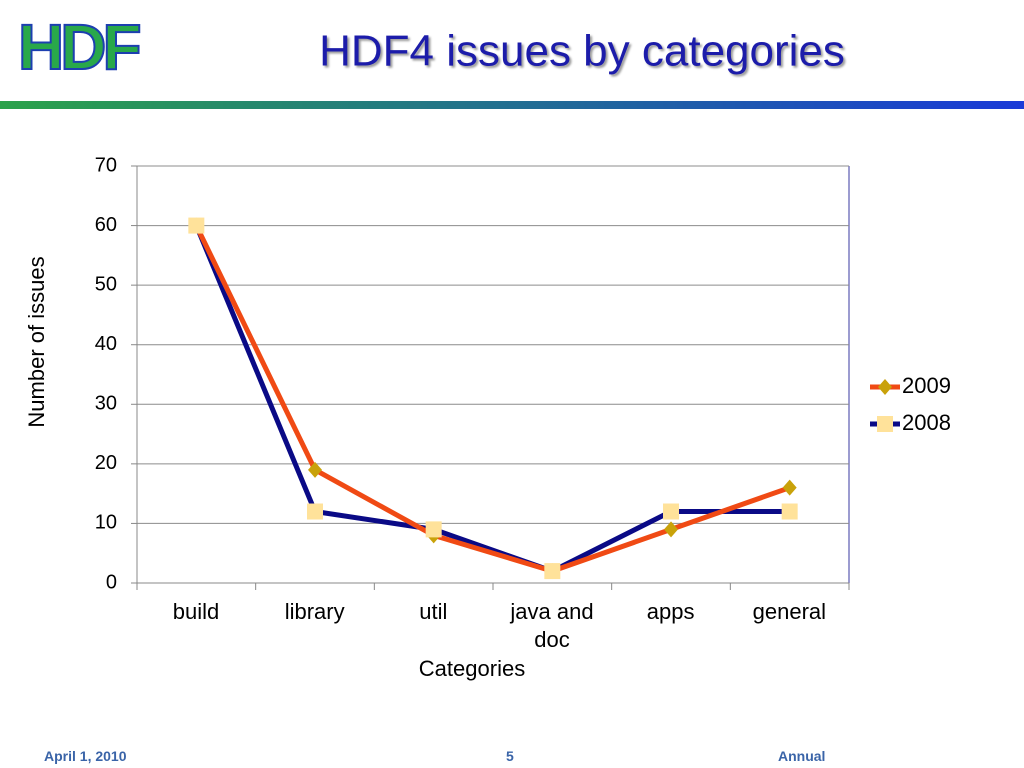  I want to click on y-tick-label: 10, so click(106, 523).